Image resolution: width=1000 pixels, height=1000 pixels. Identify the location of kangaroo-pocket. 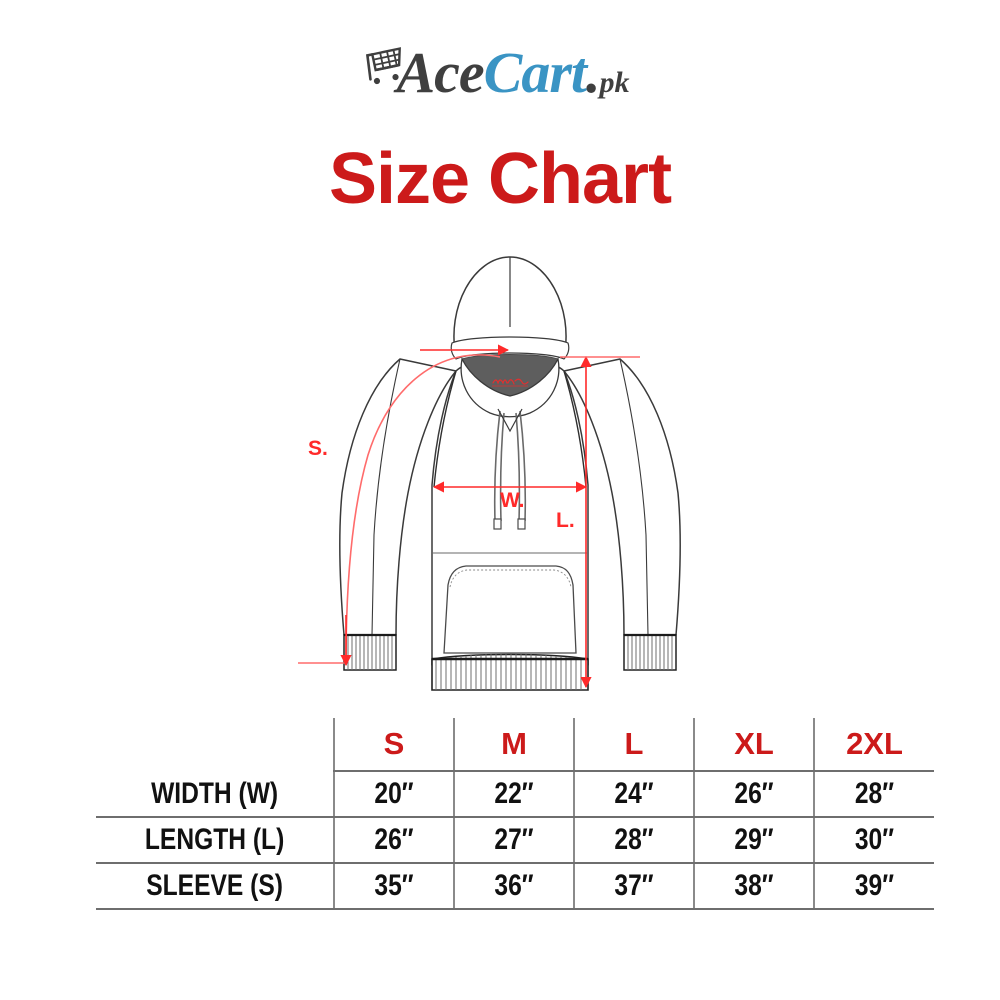
(510, 609).